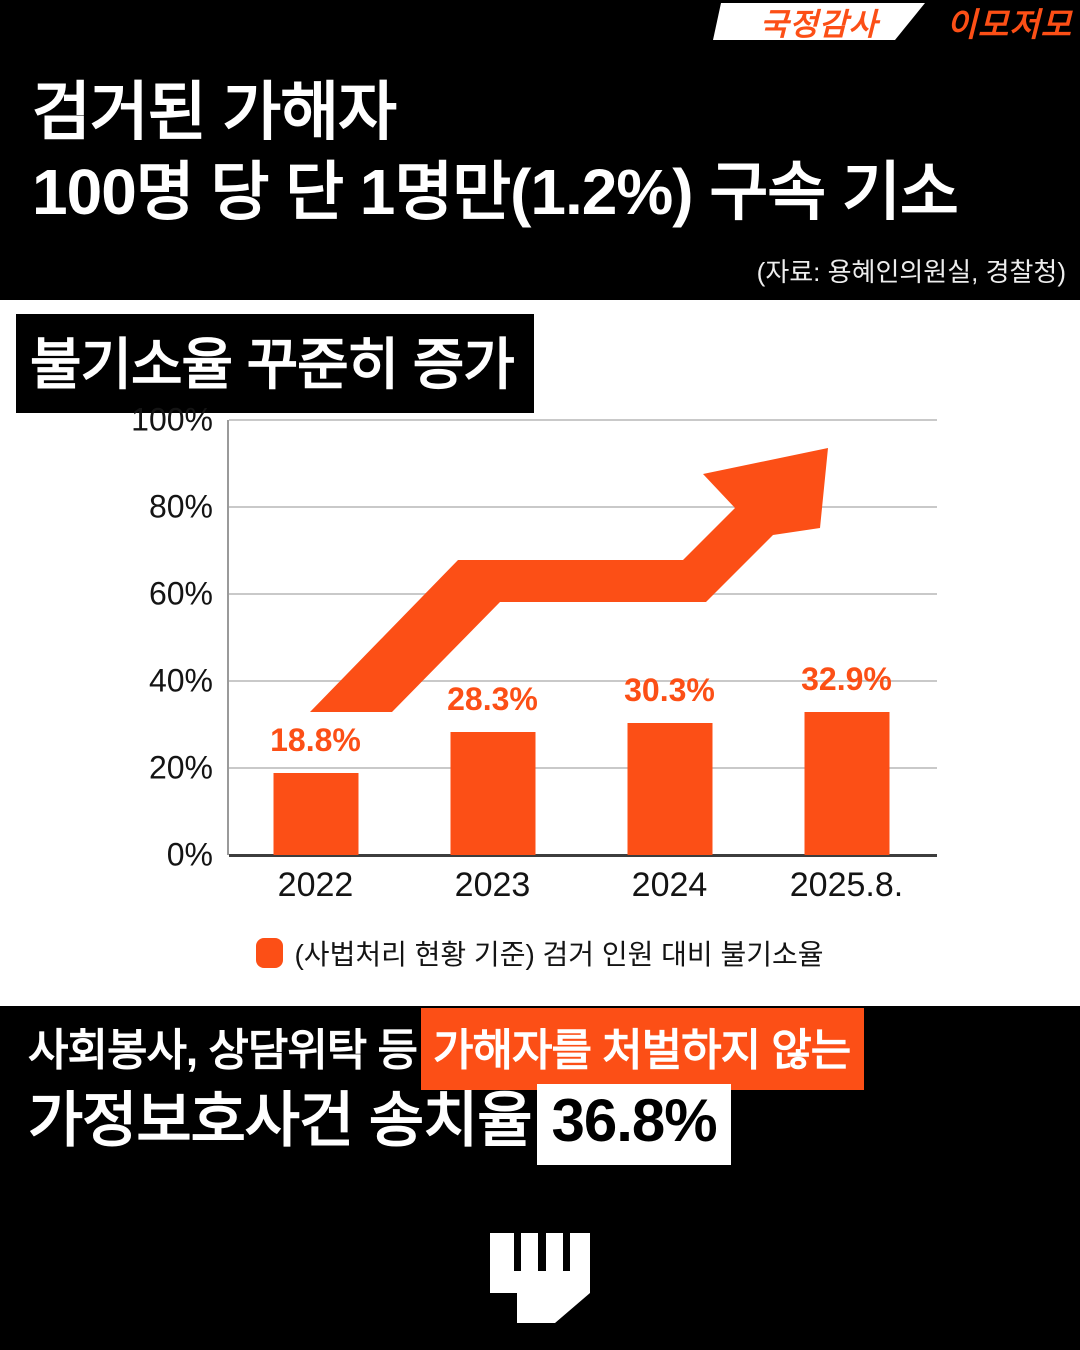 The height and width of the screenshot is (1350, 1080). I want to click on x-tick-label: 2025.8., so click(846, 885).